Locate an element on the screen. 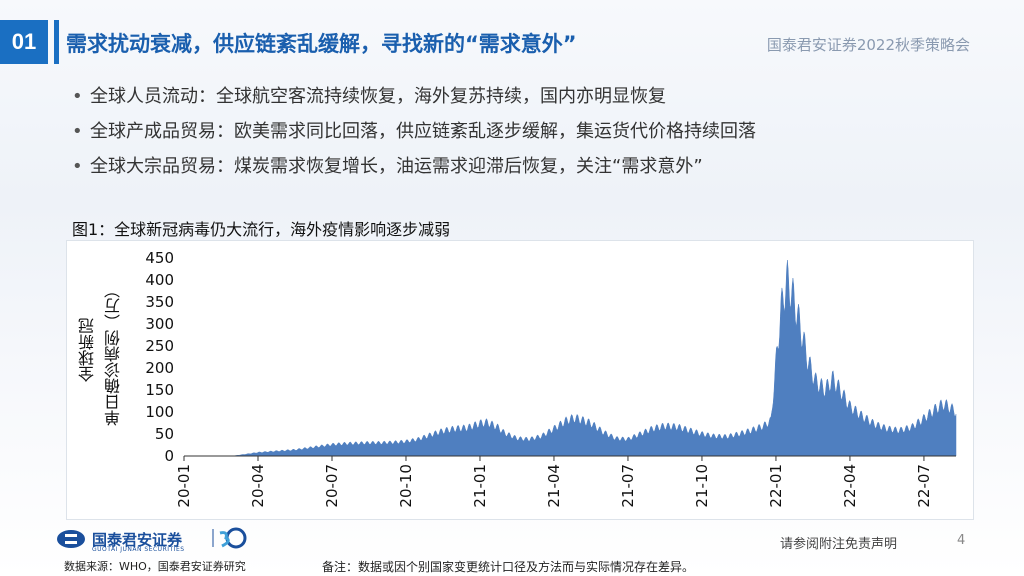  page-title: 需求扰动衰减，供应链紊乱缓解，寻找新的“需求意外” is located at coordinates (321, 44).